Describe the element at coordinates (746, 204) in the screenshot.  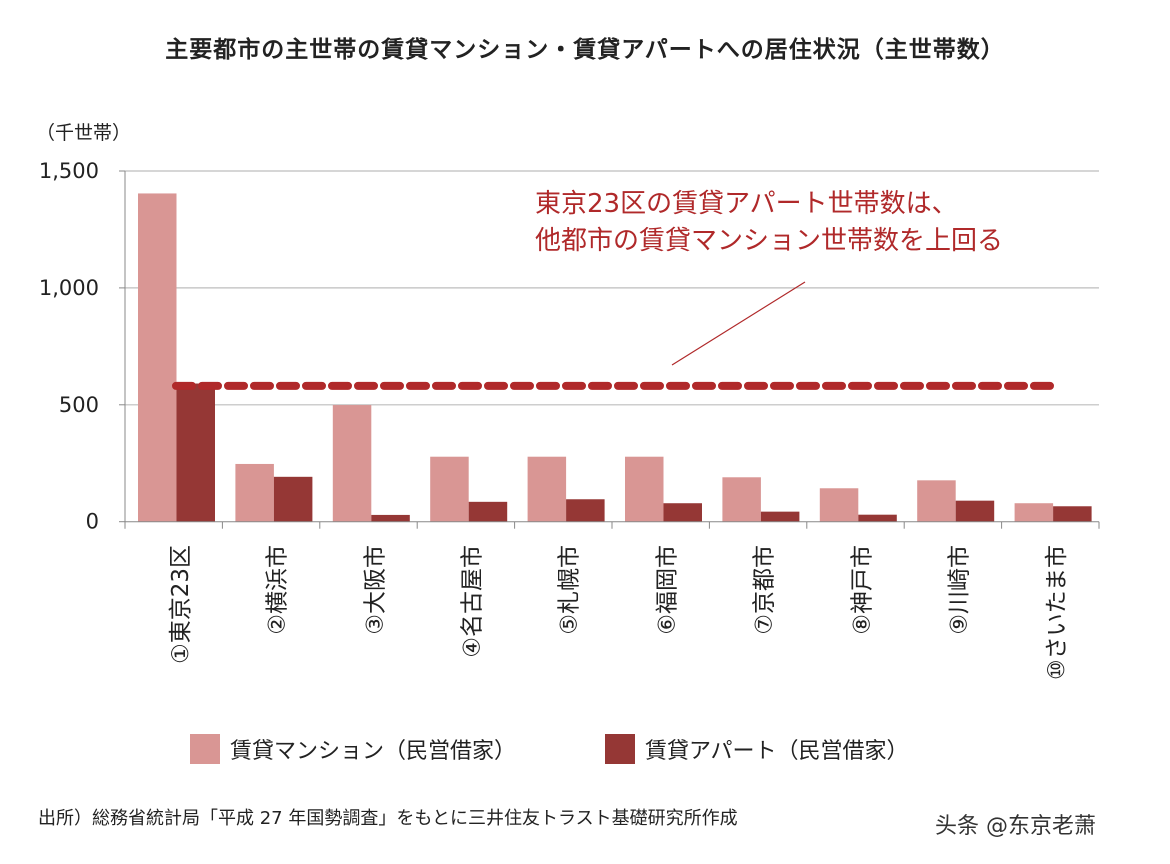
I see `annotation-line-1: 東京23区の賃貸アパート世帯数は、` at that location.